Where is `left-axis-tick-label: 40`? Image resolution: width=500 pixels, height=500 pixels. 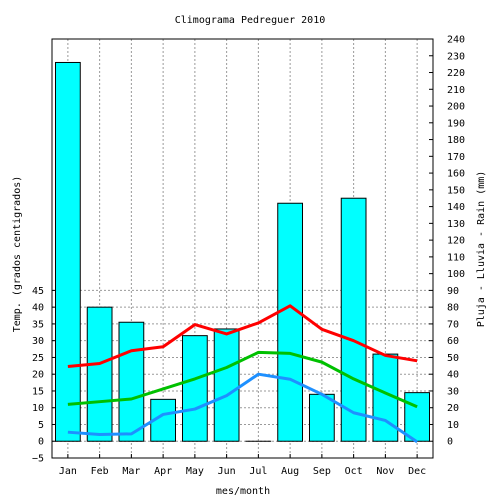 left-axis-tick-label: 40 is located at coordinates (38, 308).